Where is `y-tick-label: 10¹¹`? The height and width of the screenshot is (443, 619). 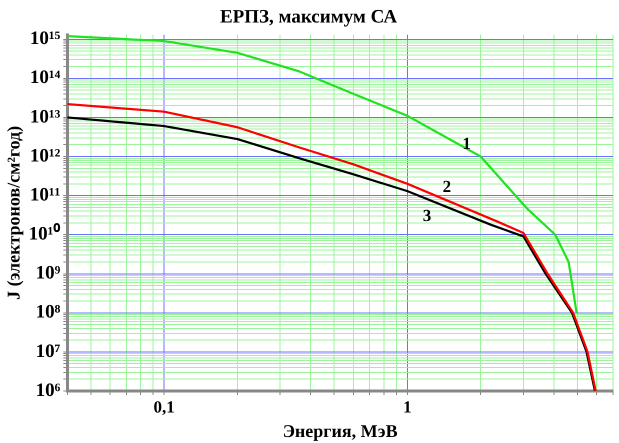 y-tick-label: 10¹¹ is located at coordinates (45, 195).